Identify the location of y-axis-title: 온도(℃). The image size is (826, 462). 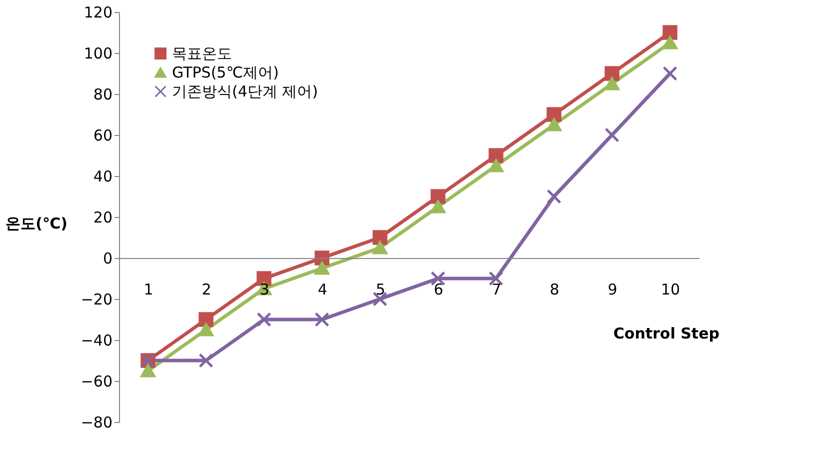
(37, 223).